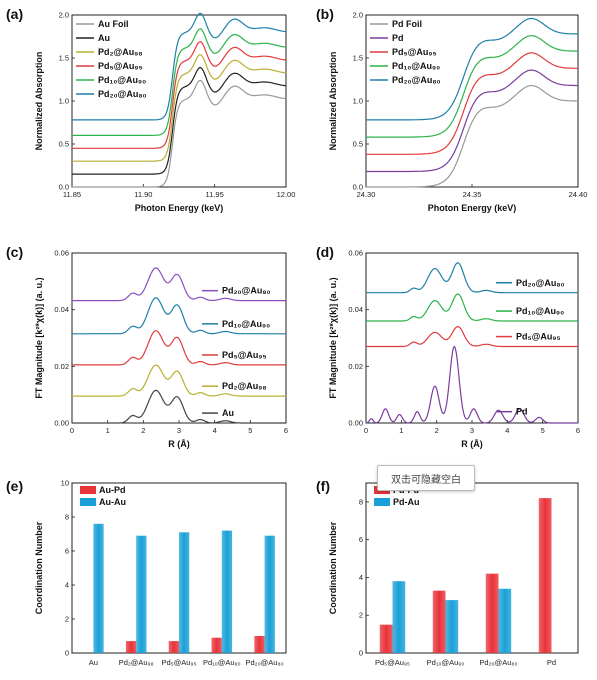 The height and width of the screenshot is (680, 597). I want to click on legend-entry: Pd-Au, so click(406, 502).